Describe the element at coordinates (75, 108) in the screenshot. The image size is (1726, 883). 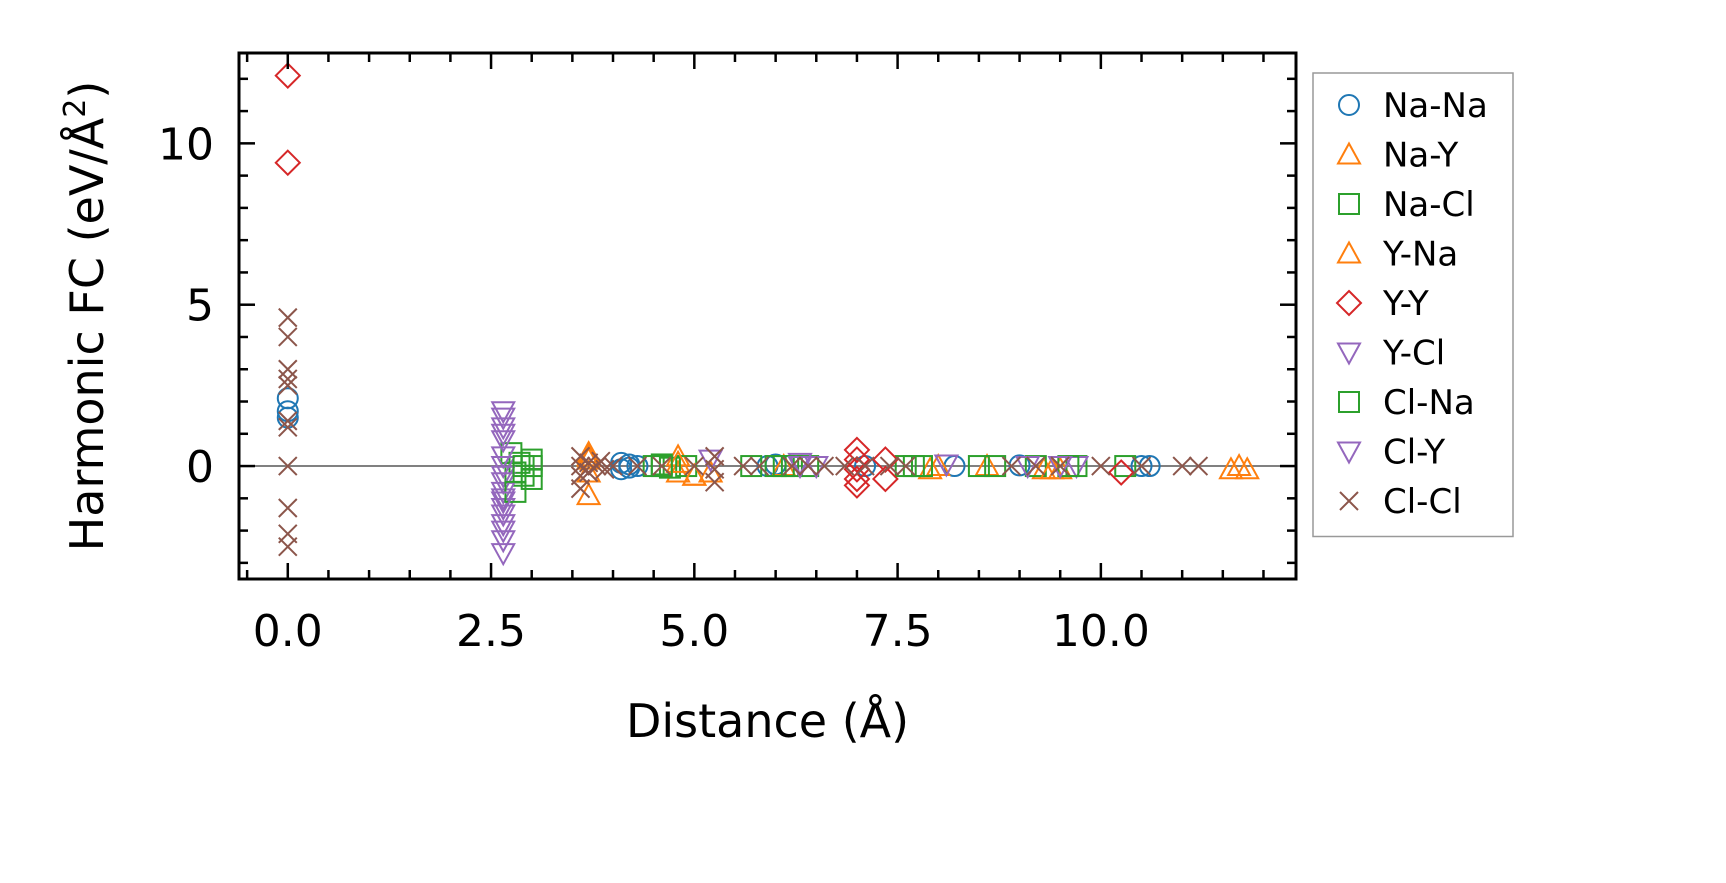
I see `y-axis-label-sup: 2` at that location.